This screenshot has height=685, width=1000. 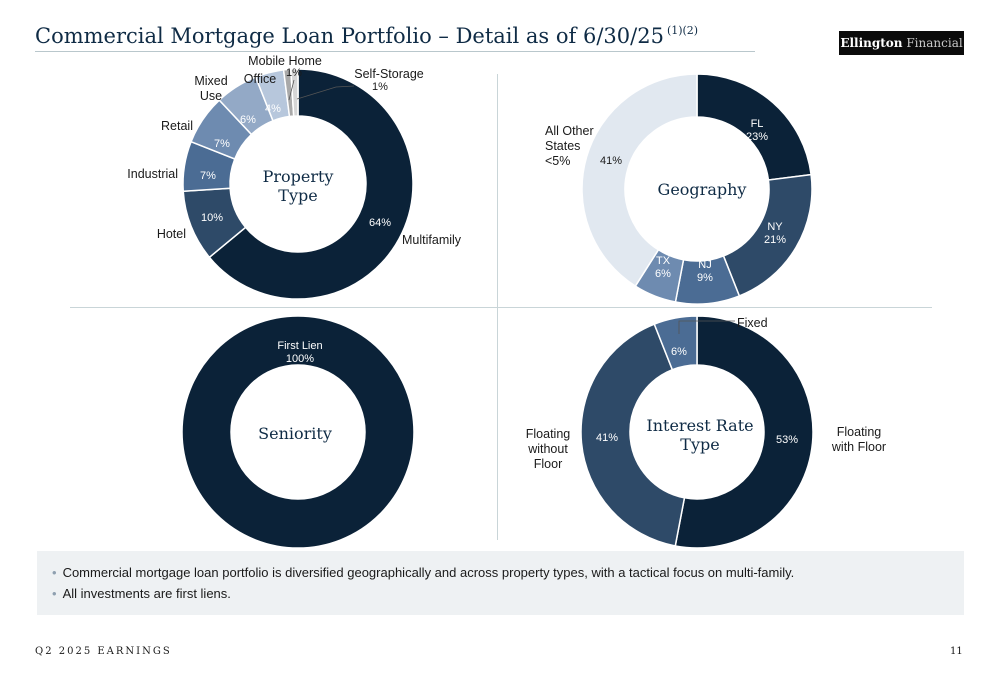 What do you see at coordinates (675, 343) in the screenshot?
I see `slice-fixed` at bounding box center [675, 343].